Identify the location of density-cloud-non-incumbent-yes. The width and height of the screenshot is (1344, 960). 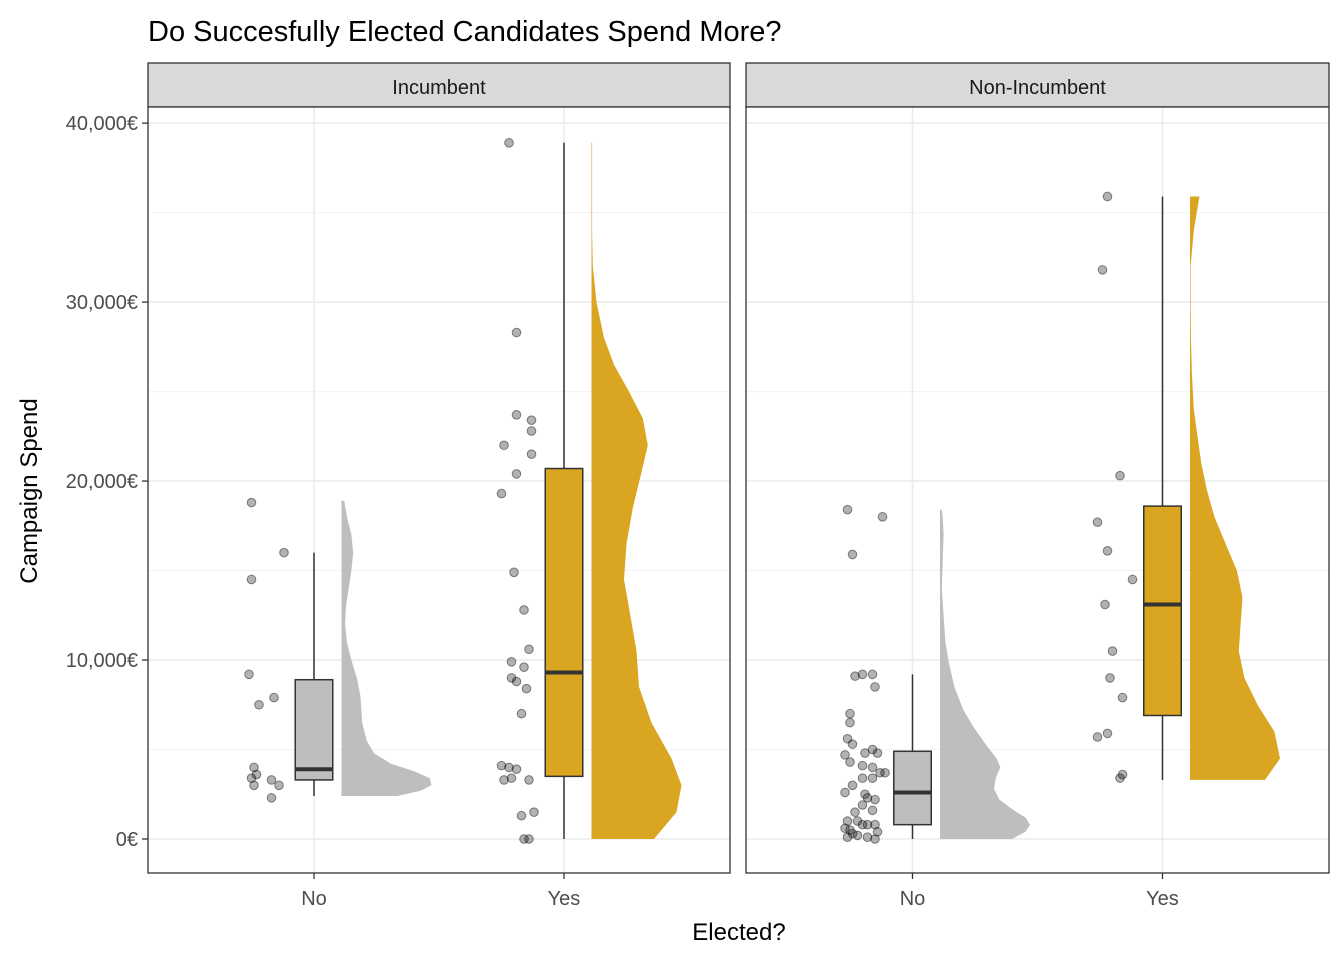
(1235, 488).